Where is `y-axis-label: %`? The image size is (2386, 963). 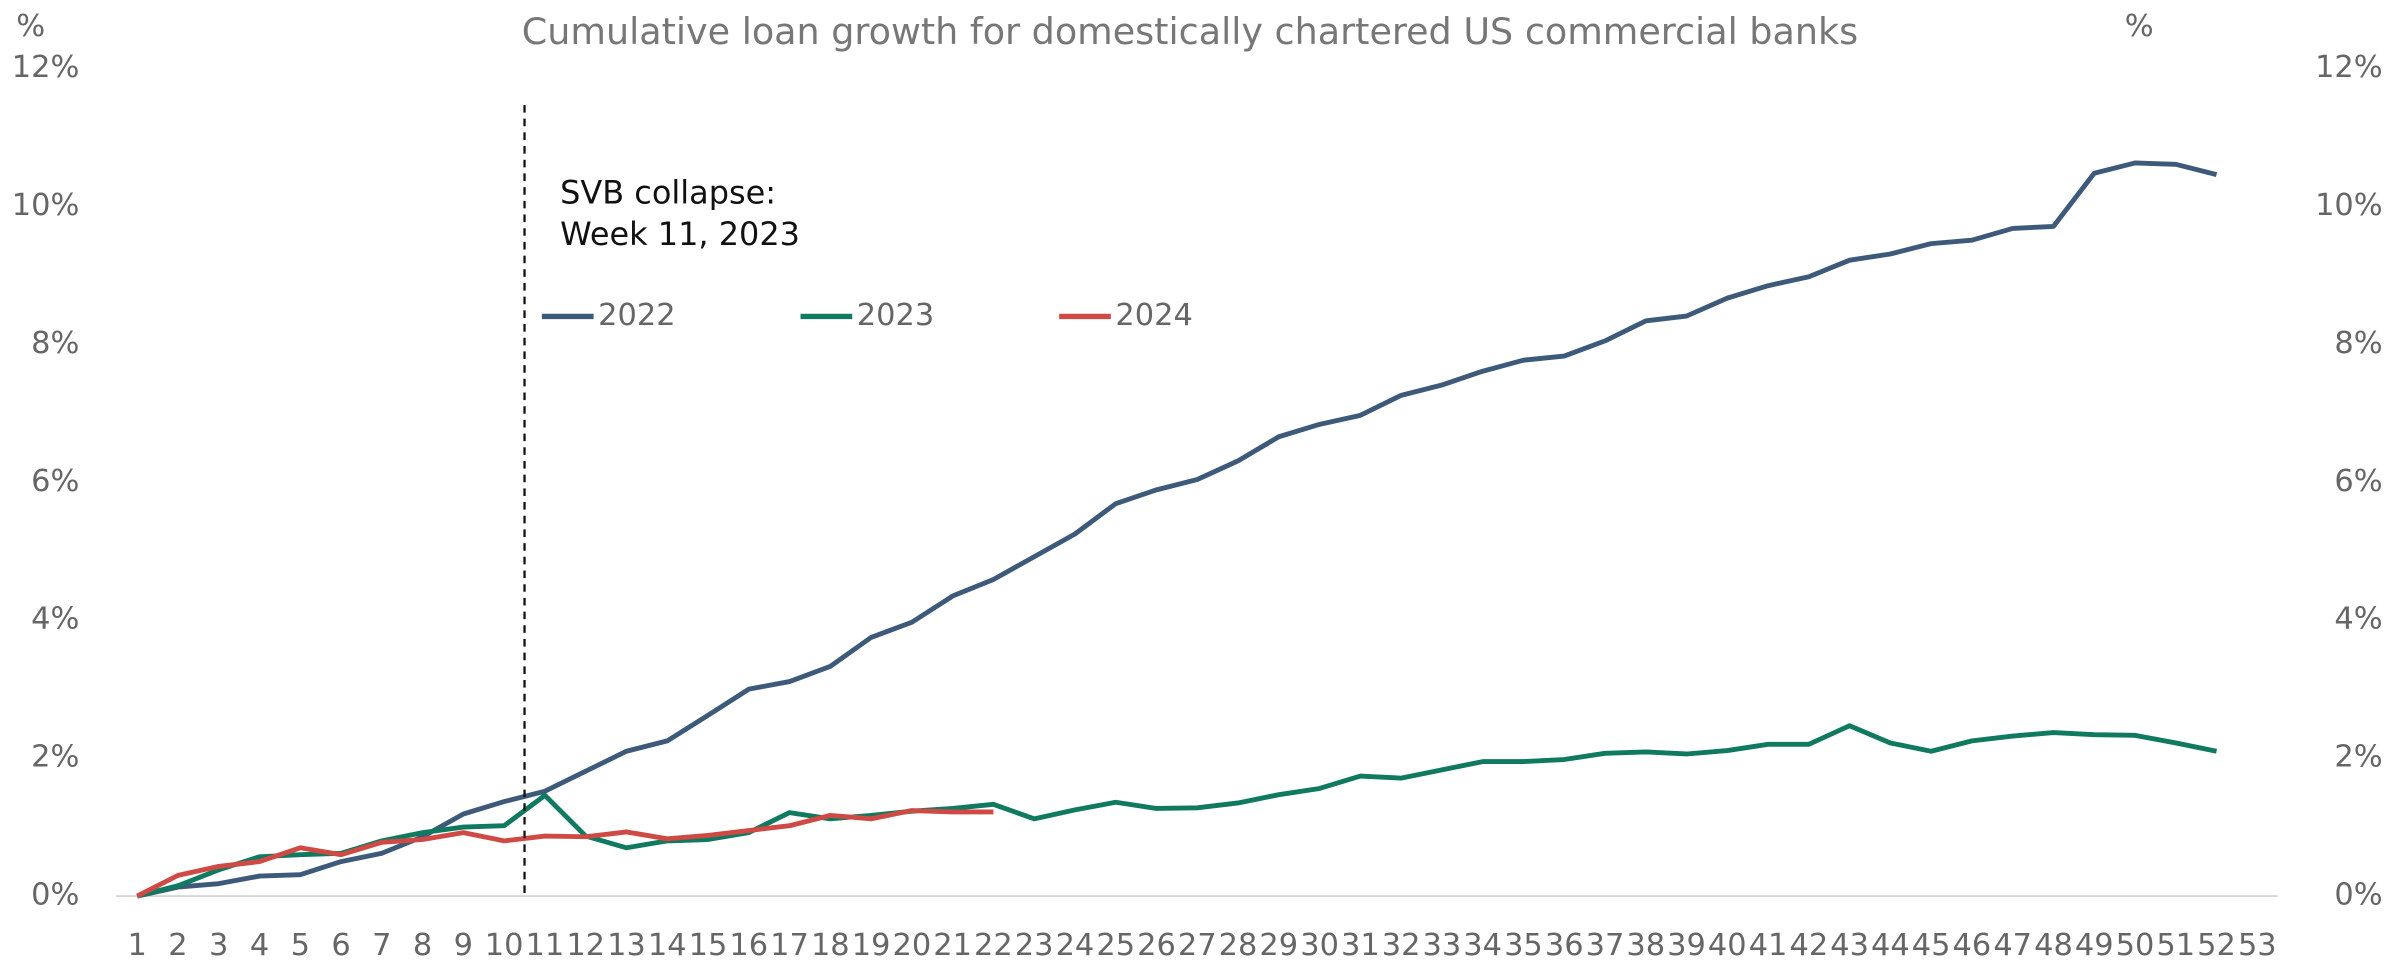 y-axis-label: % is located at coordinates (30, 26).